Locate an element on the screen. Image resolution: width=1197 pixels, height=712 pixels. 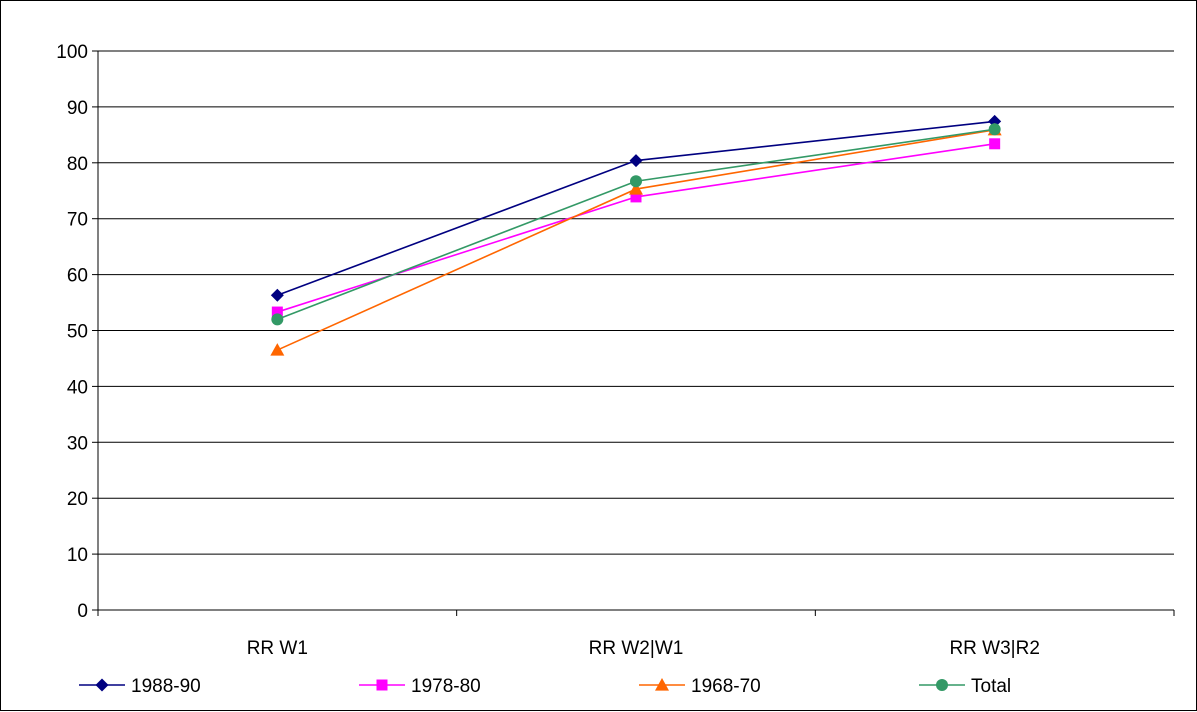
y-tick-label: 50 is located at coordinates (77, 332).